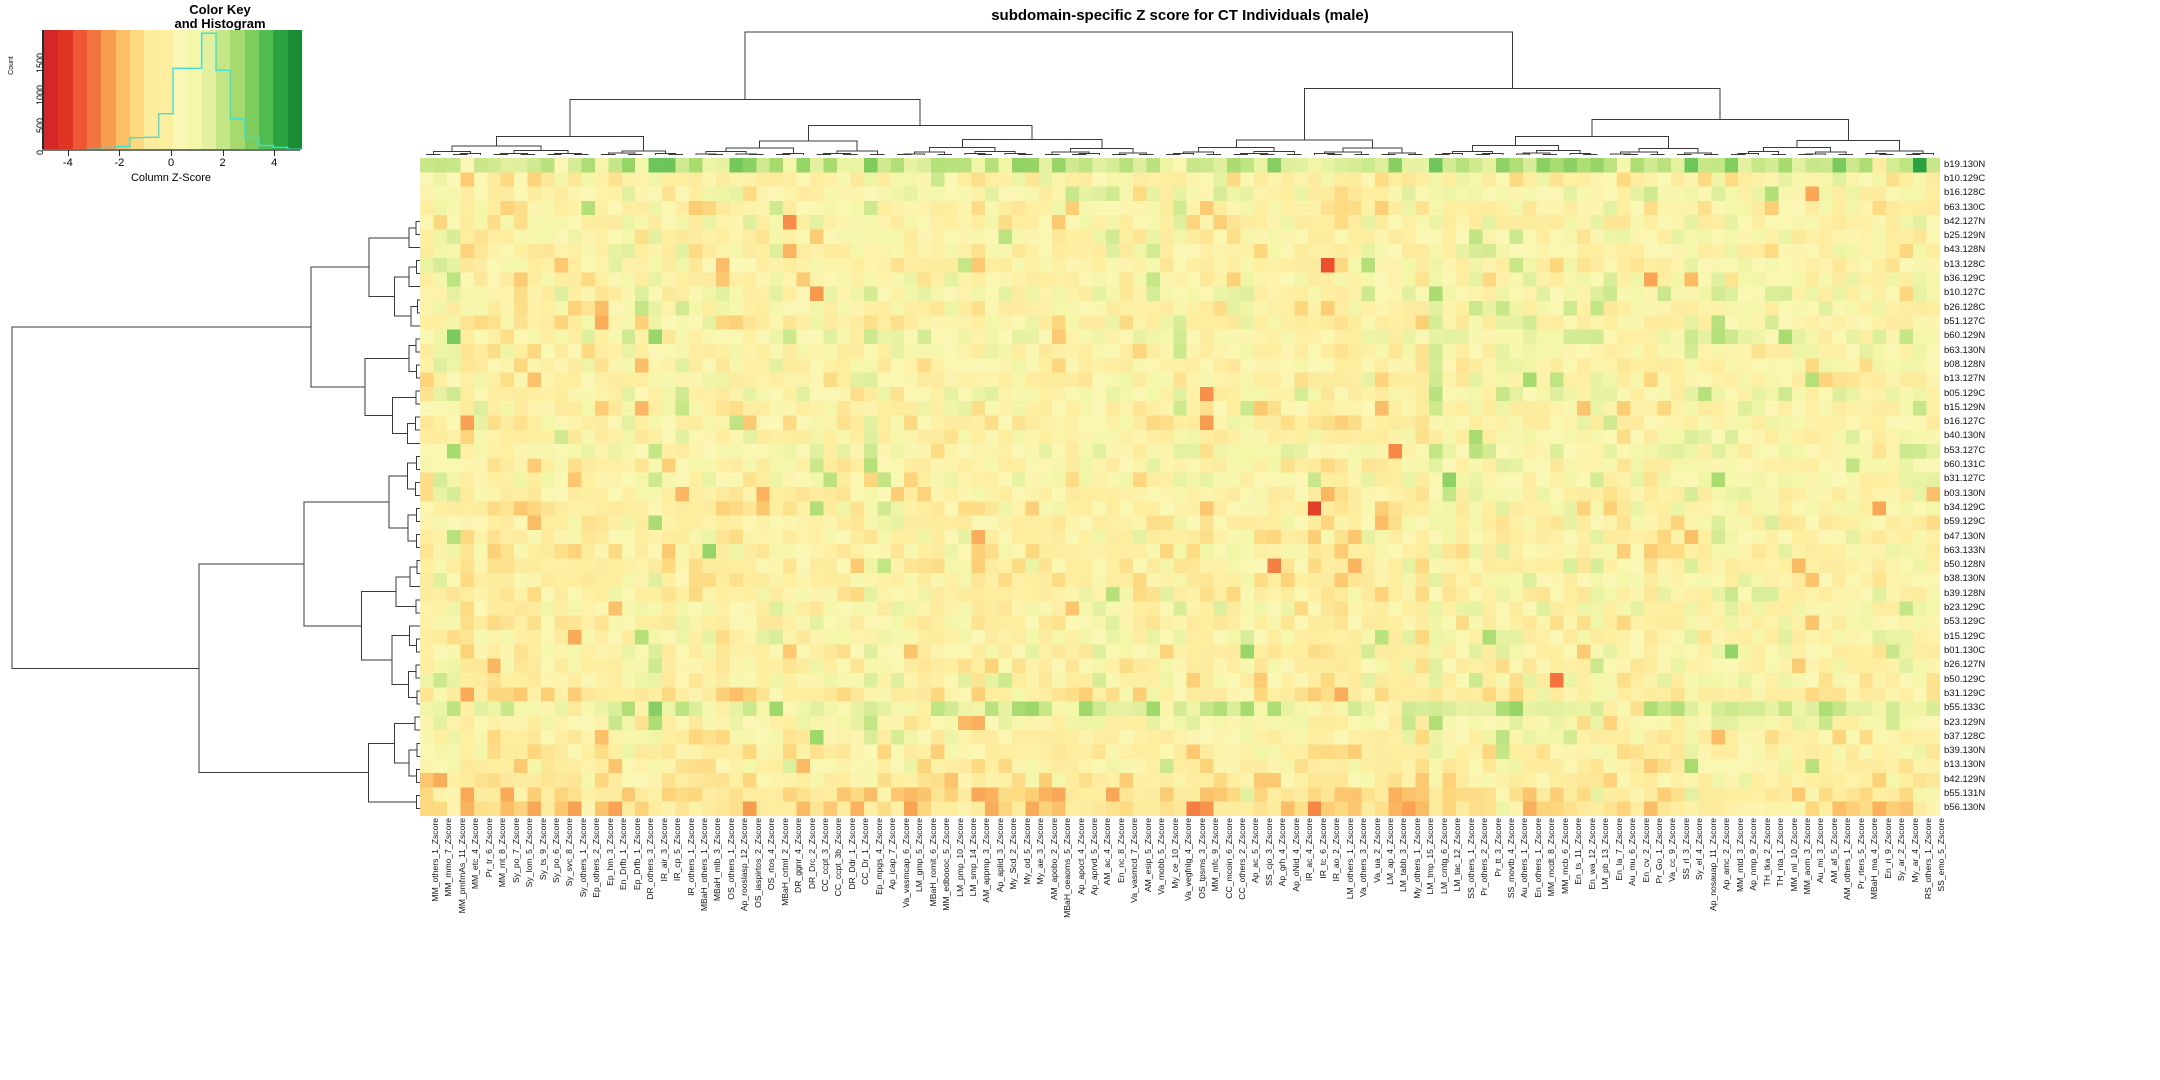 Image resolution: width=2160 pixels, height=1080 pixels. I want to click on column-label: DR_Drc_2_Zscore, so click(811, 854).